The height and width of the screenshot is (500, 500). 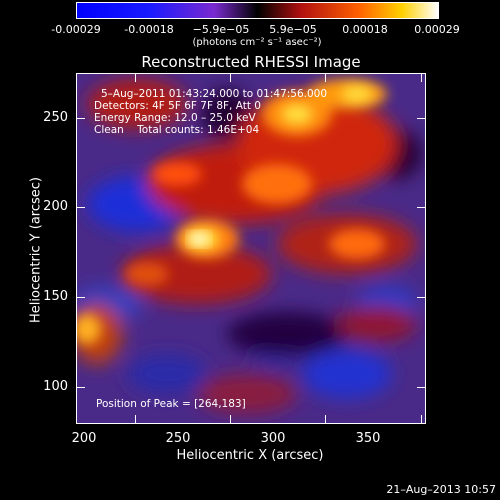 What do you see at coordinates (178, 438) in the screenshot?
I see `x-tick-label: 250` at bounding box center [178, 438].